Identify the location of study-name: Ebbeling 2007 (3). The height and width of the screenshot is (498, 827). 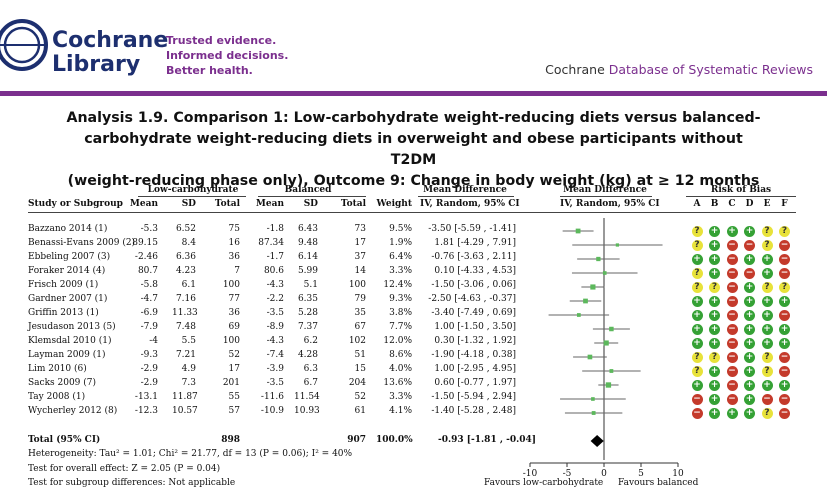
(69, 257).